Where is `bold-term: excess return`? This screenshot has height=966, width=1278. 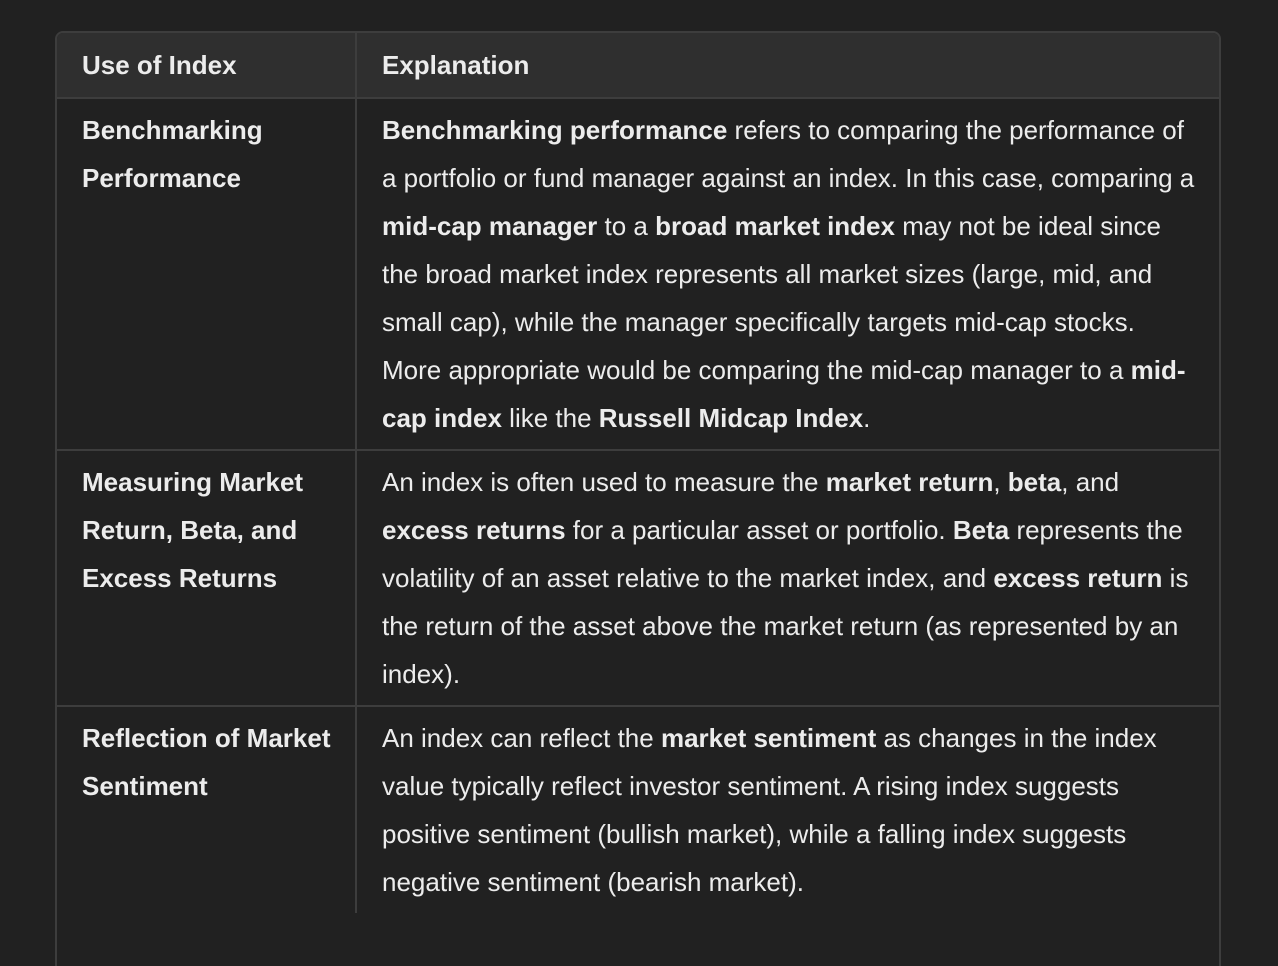 bold-term: excess return is located at coordinates (1078, 578).